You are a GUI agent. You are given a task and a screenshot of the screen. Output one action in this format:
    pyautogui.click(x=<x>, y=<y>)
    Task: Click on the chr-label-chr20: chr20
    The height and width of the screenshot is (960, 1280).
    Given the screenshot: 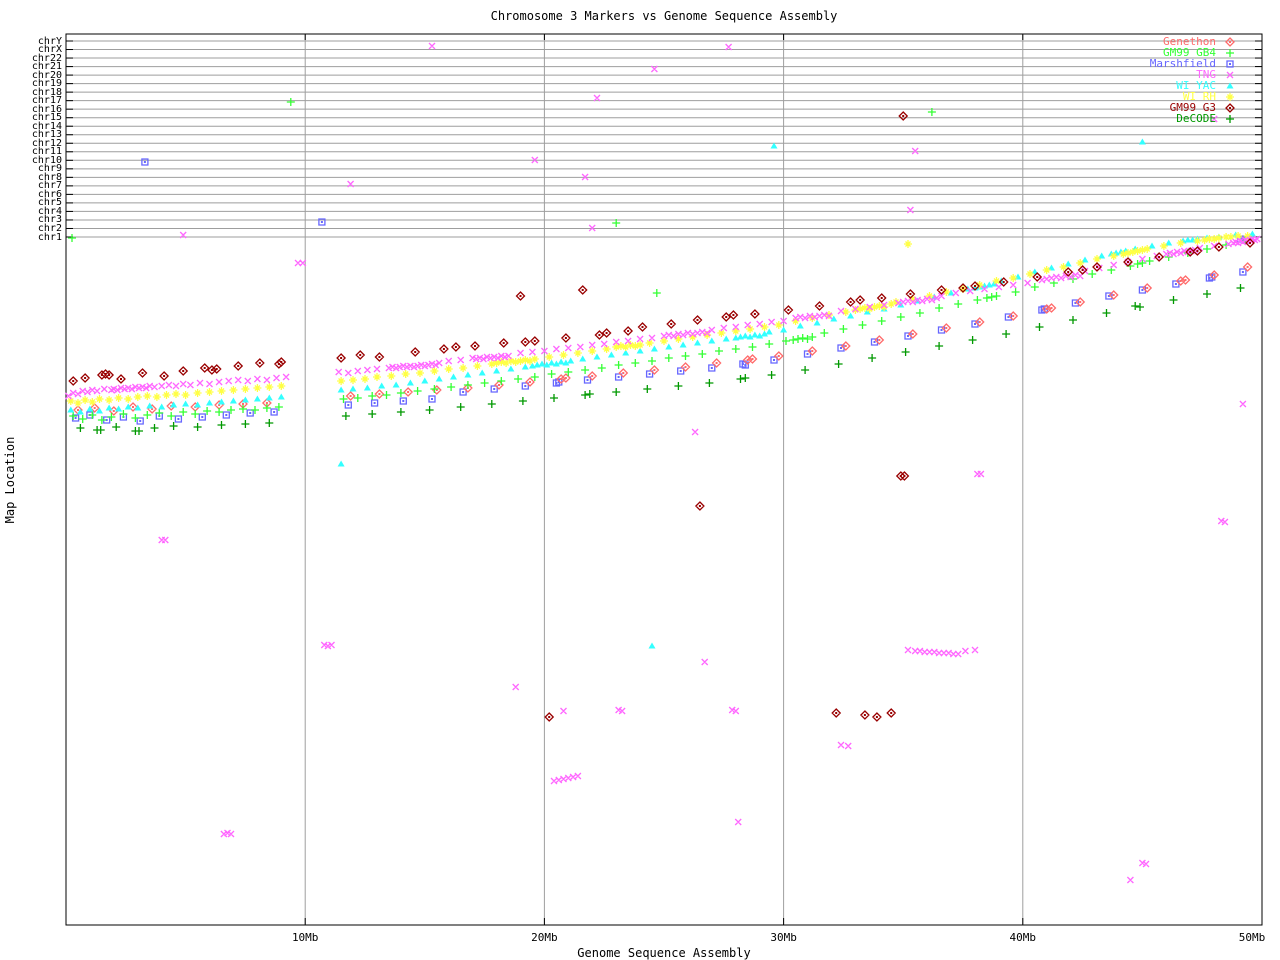 What is the action you would take?
    pyautogui.click(x=46, y=75)
    